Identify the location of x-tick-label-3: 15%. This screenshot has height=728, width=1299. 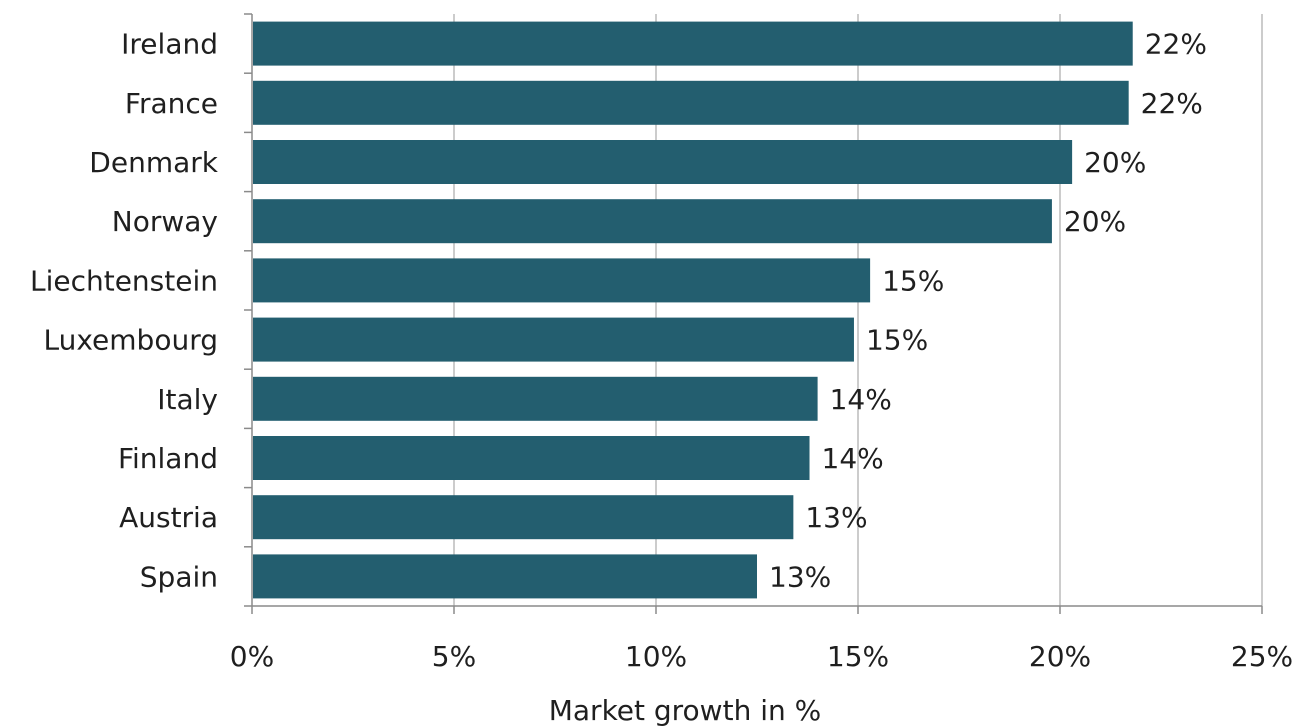
(858, 656).